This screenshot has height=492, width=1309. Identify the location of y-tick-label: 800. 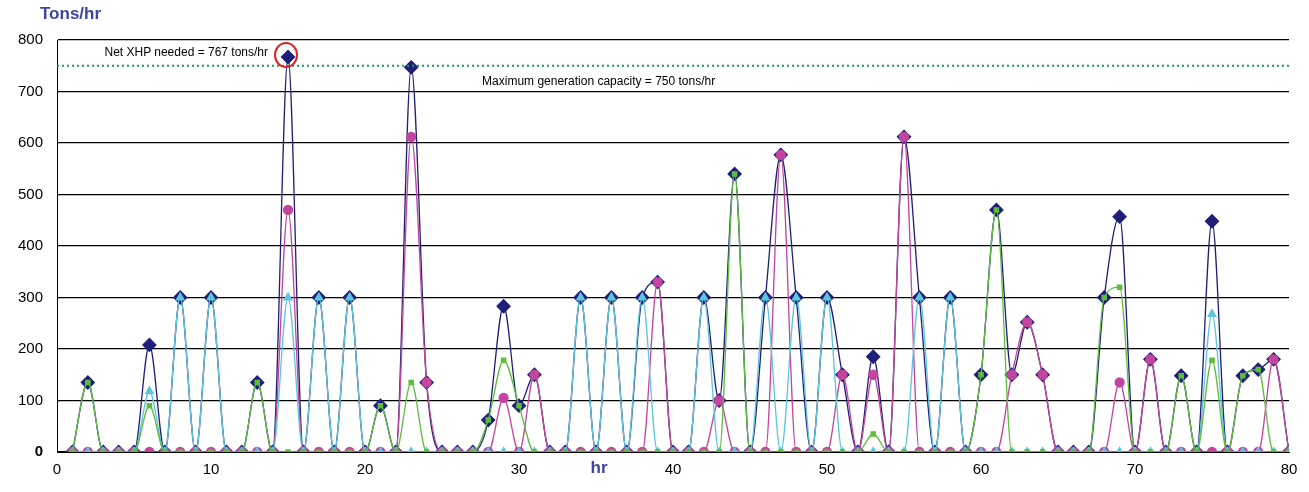
(31, 39).